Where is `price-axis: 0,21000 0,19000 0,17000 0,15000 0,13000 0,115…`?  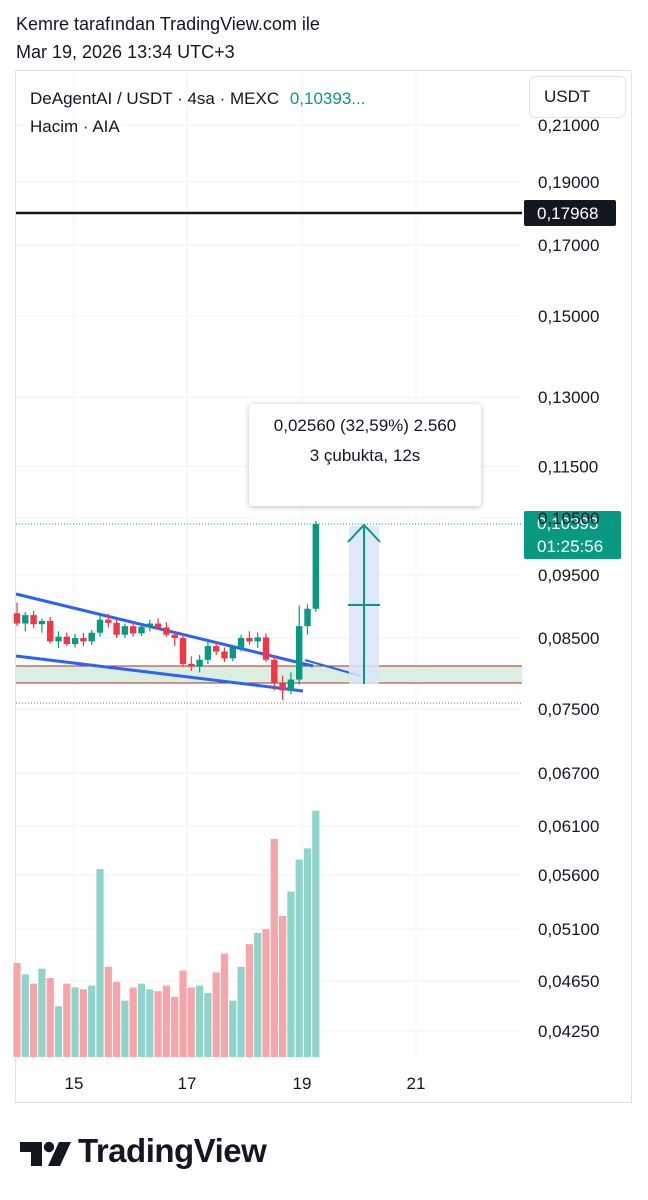
price-axis: 0,21000 0,19000 0,17000 0,15000 0,13000 0,115… is located at coordinates (568, 578).